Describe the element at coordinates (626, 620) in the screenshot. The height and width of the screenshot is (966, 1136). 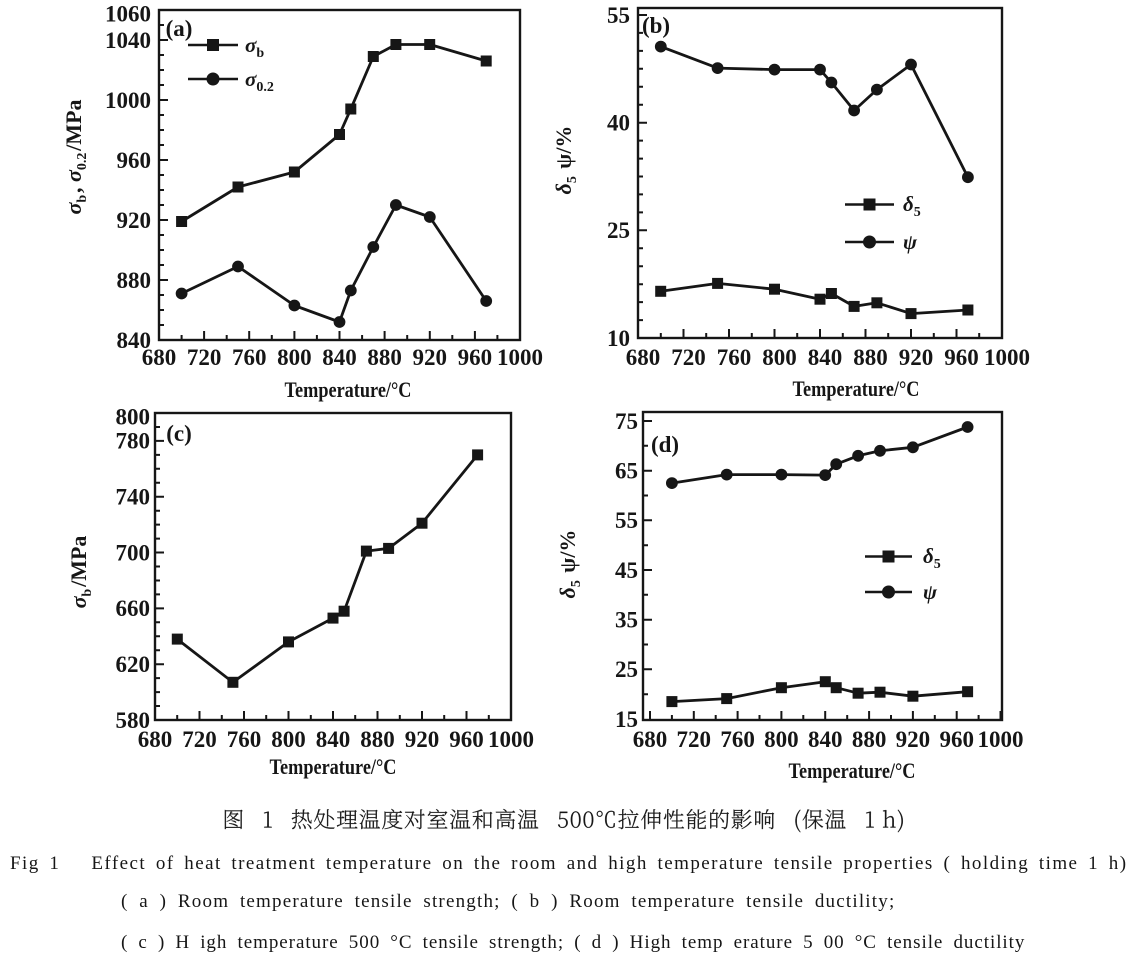
I see `svg-text: 35` at that location.